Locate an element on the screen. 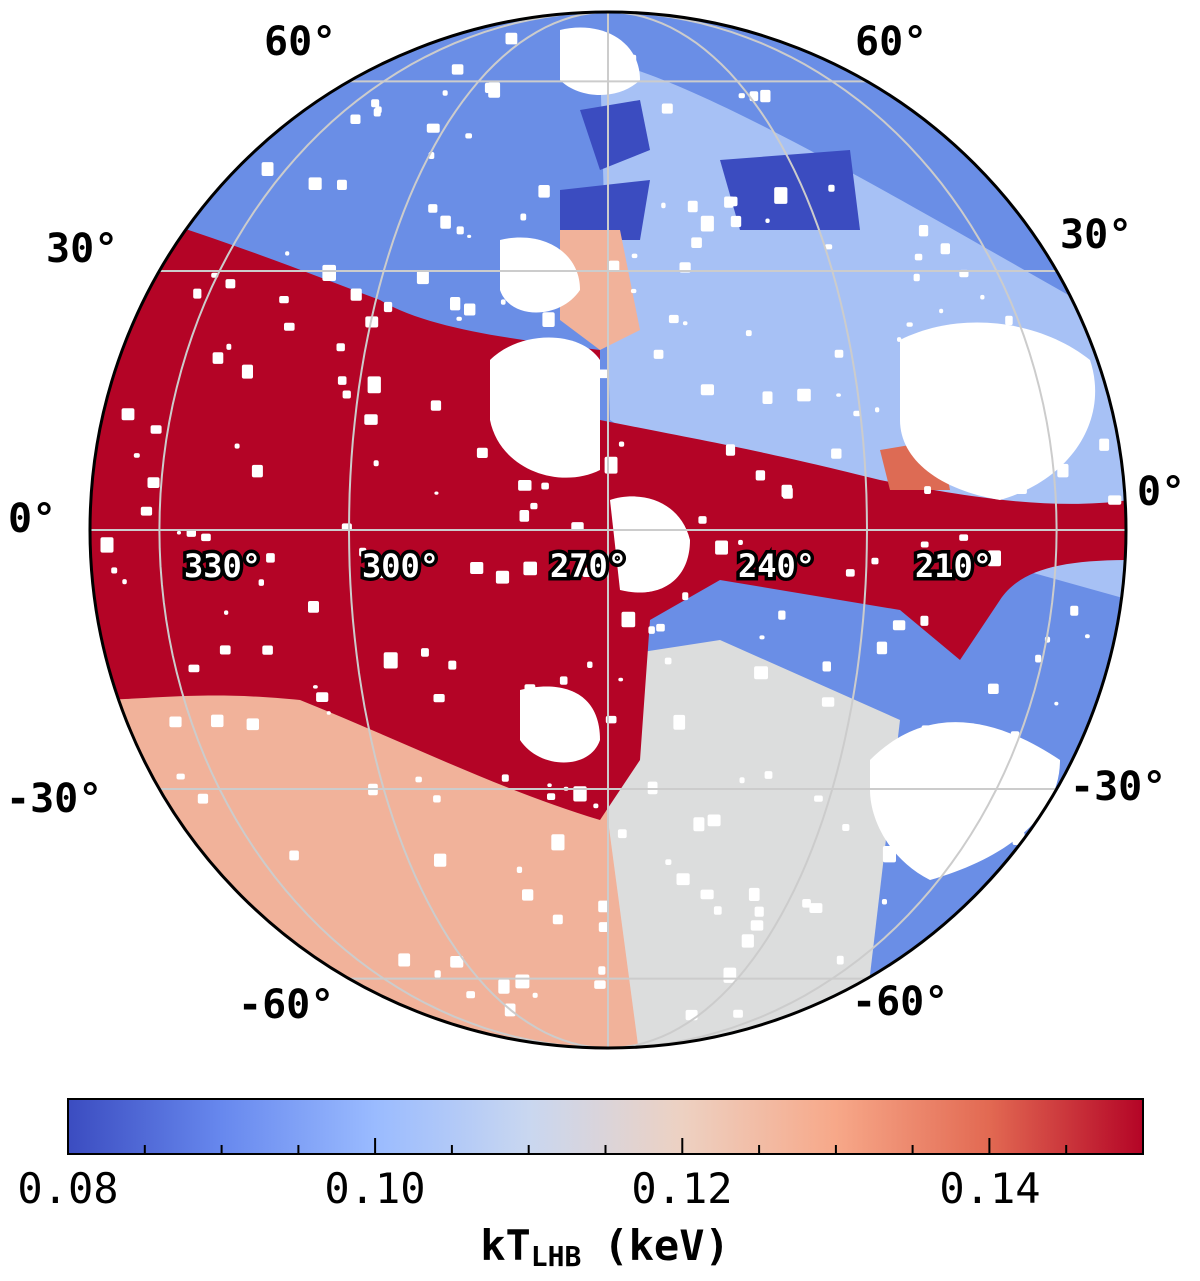 Image resolution: width=1200 pixels, height=1281 pixels. colorbar-ticks is located at coordinates (605, 1146).